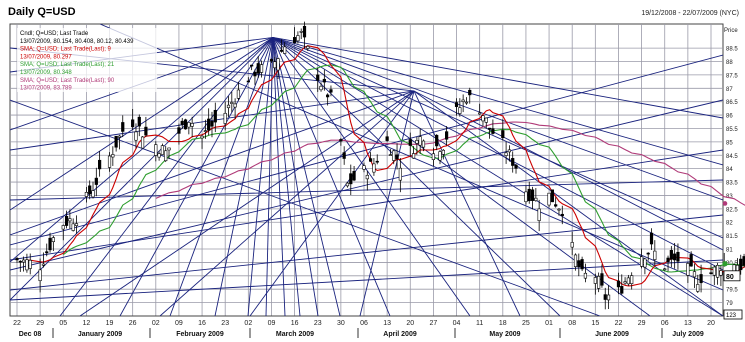  Describe the element at coordinates (400, 334) in the screenshot. I see `month-label: April 2009` at that location.